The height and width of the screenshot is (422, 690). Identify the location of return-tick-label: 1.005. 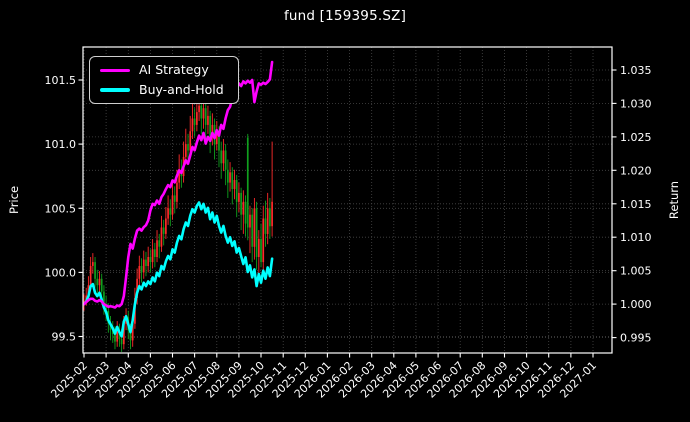
(636, 271).